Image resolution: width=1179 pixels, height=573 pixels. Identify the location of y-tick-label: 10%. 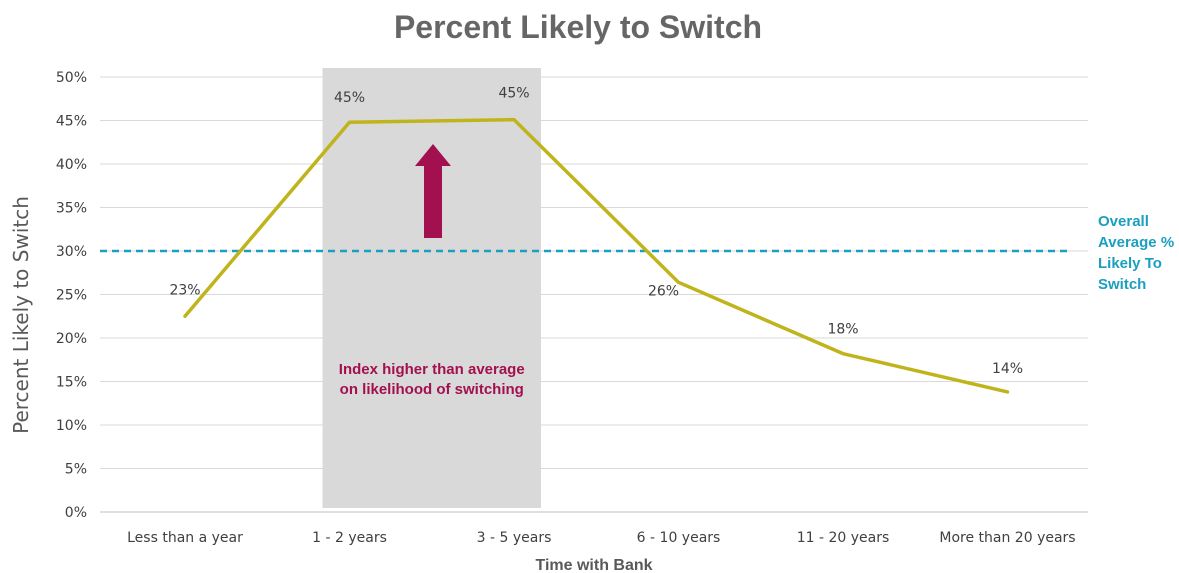
(71, 426).